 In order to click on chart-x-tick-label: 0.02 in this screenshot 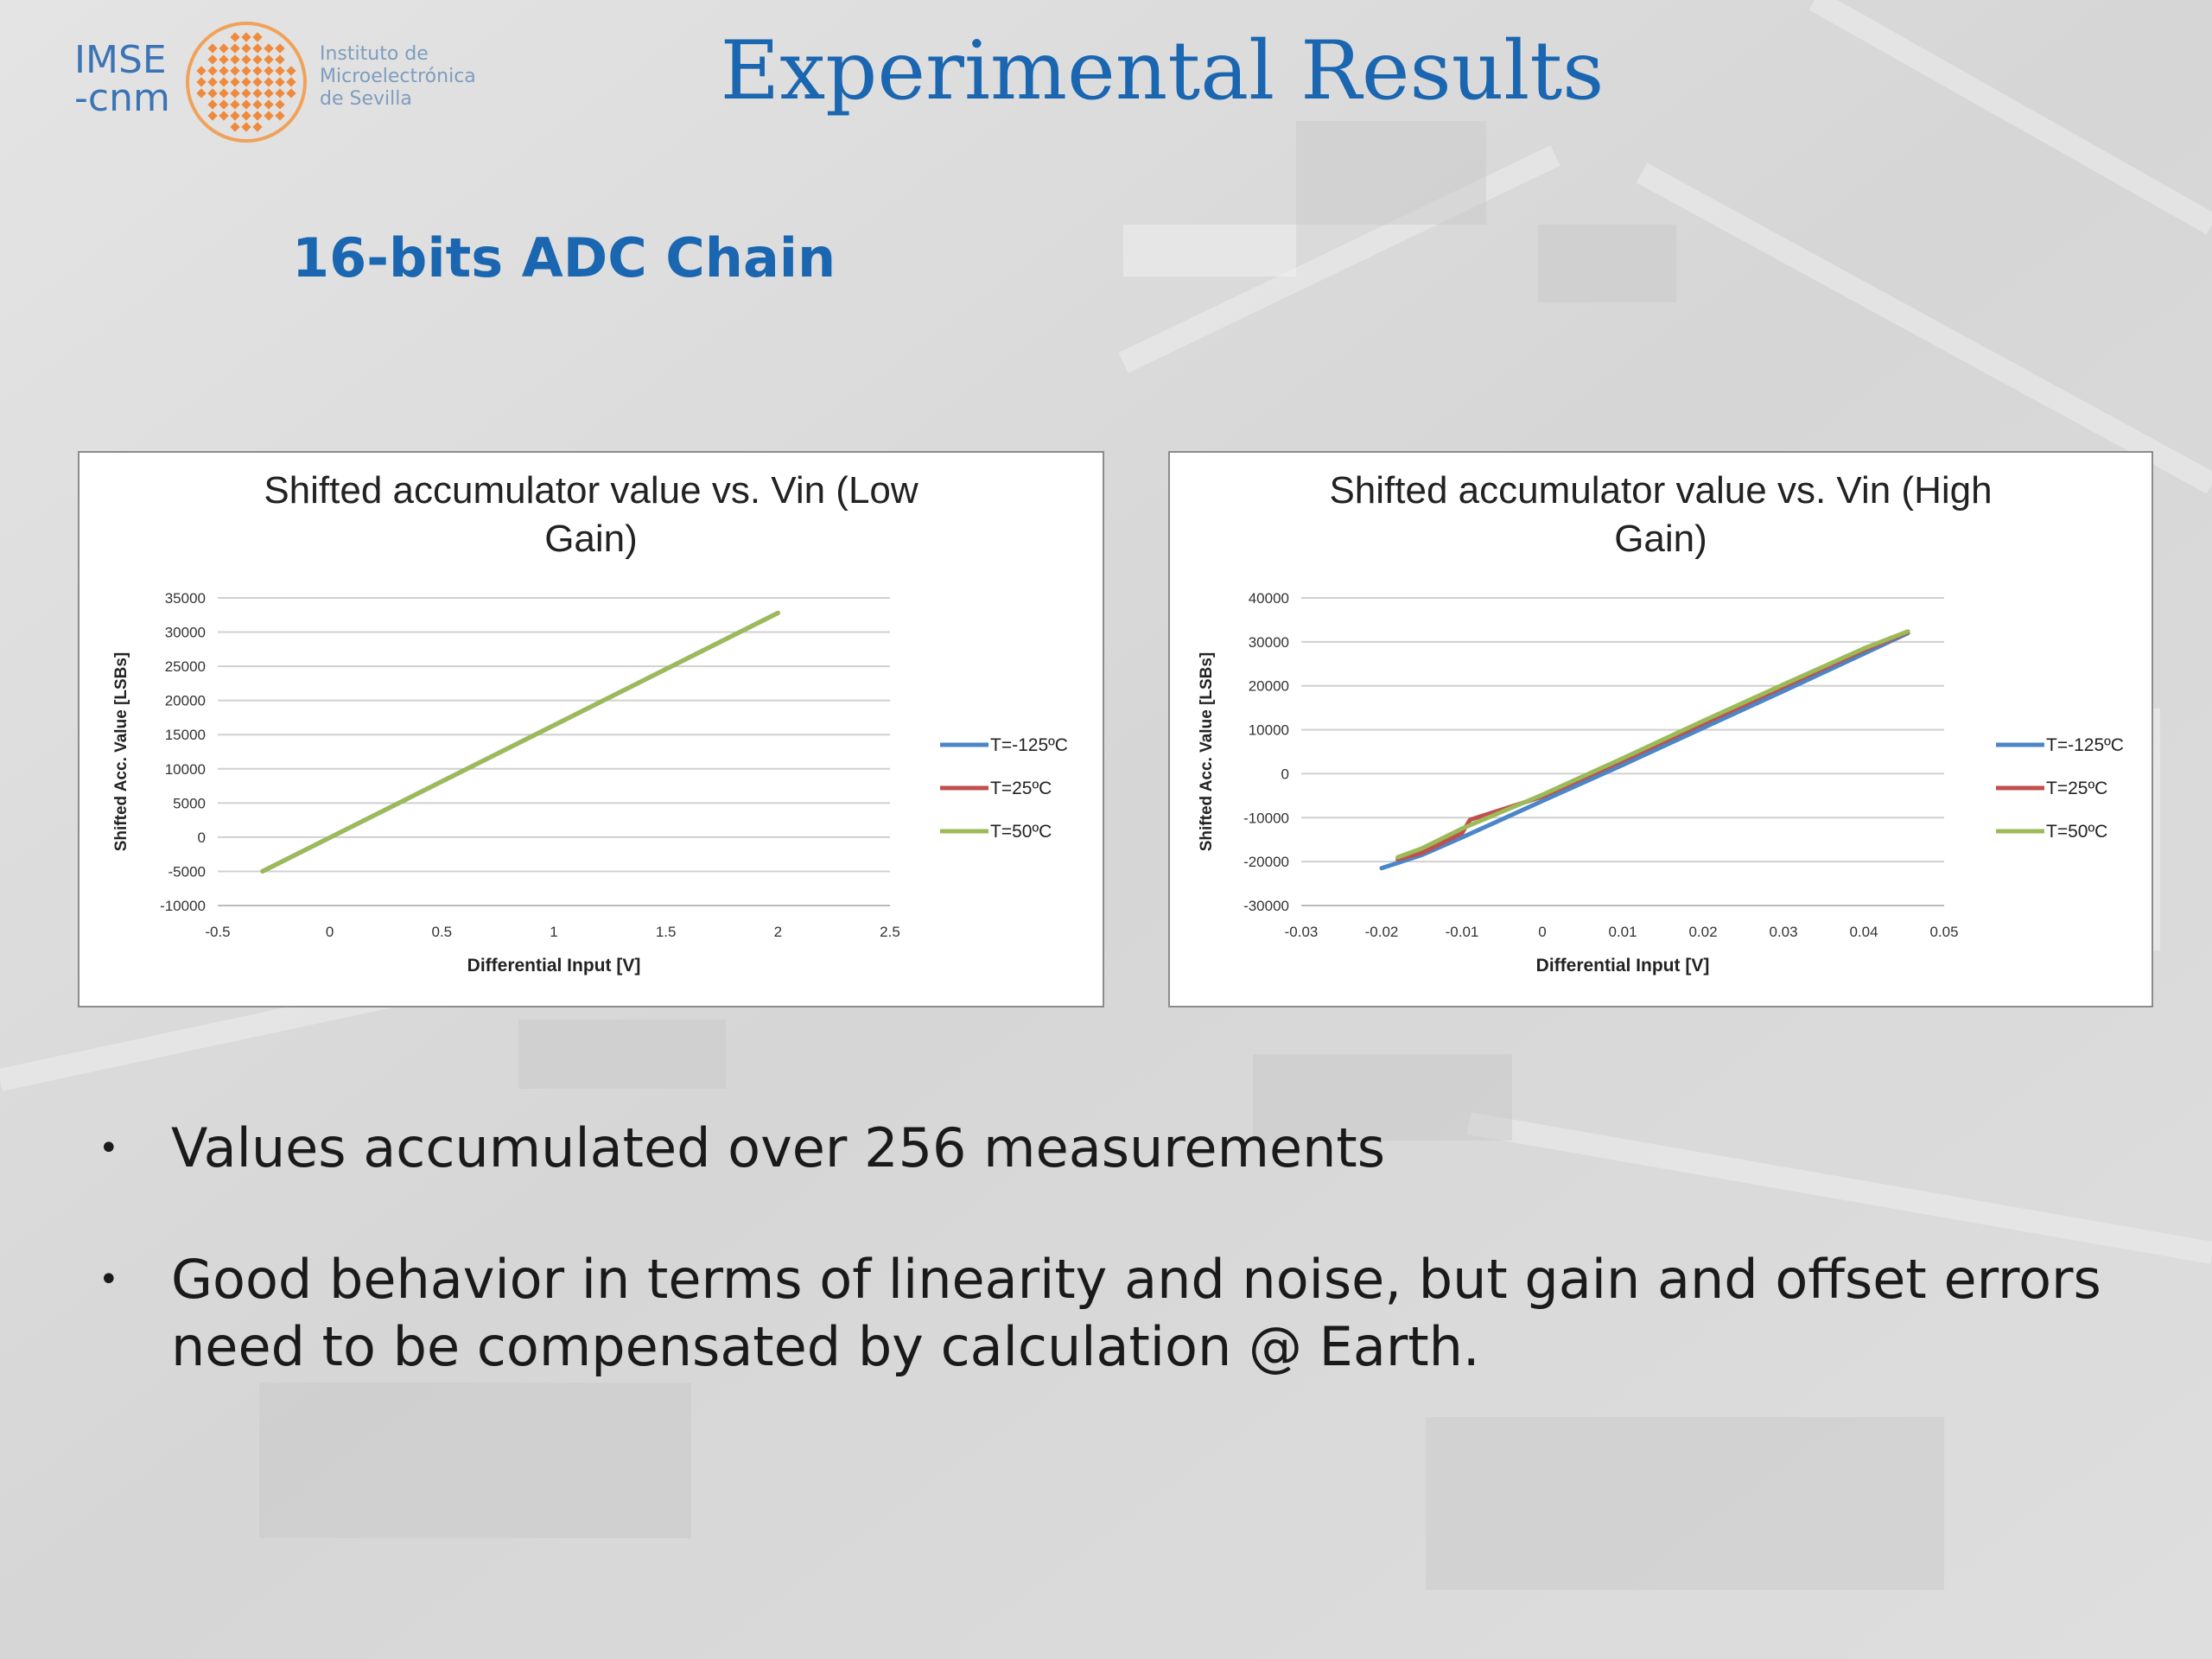, I will do `click(1702, 932)`.